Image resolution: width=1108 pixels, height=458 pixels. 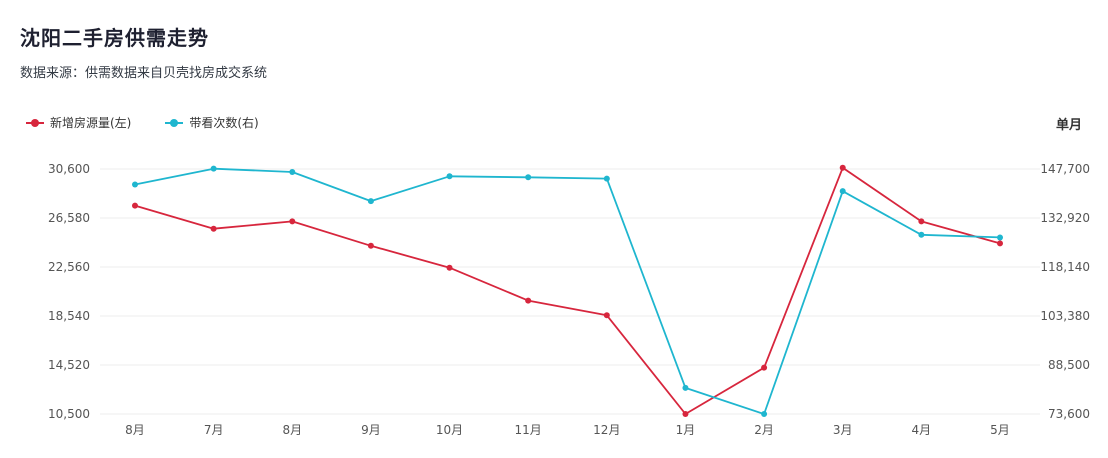 What do you see at coordinates (1069, 365) in the screenshot?
I see `right-tick-label: 88,500` at bounding box center [1069, 365].